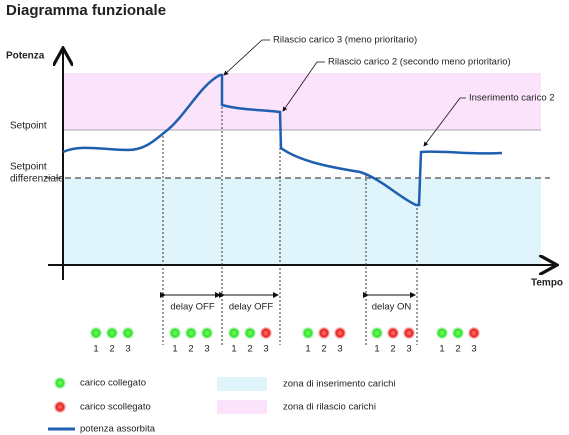  What do you see at coordinates (37, 179) in the screenshot?
I see `setpoint-diff-label: differenziale` at bounding box center [37, 179].